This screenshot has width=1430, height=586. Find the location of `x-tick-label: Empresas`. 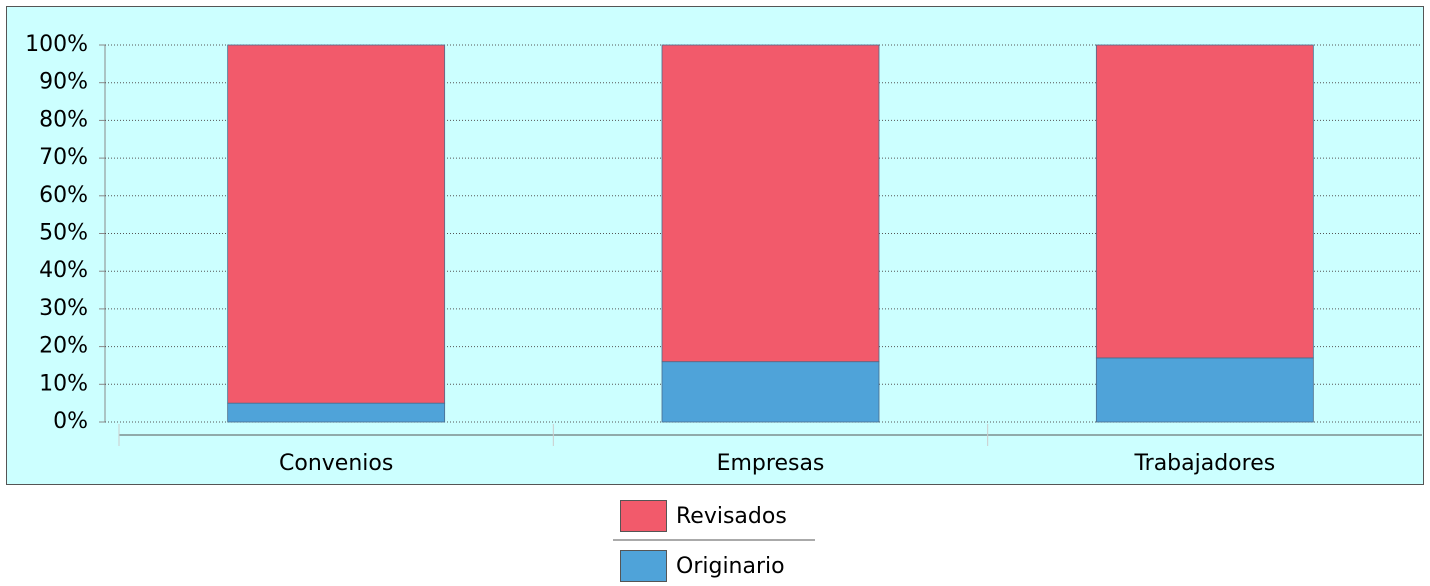

x-tick-label: Empresas is located at coordinates (771, 463).